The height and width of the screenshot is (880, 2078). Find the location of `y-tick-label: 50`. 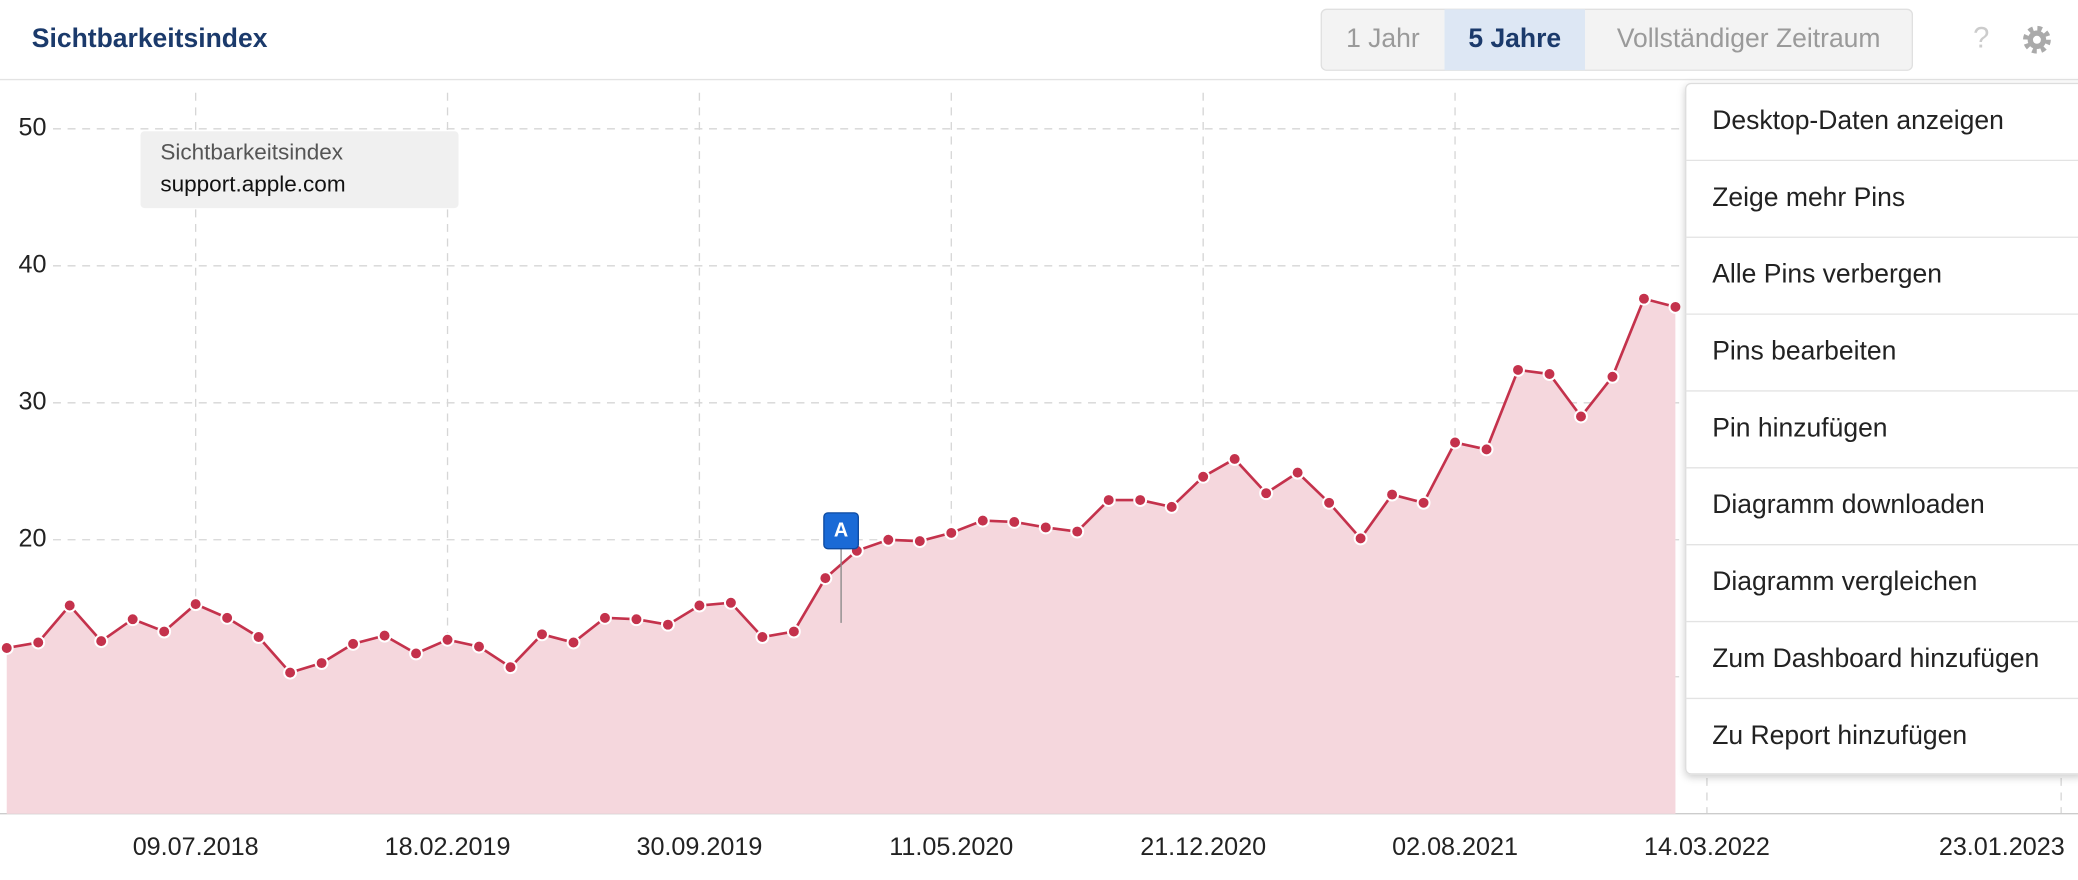

y-tick-label: 50 is located at coordinates (33, 127).